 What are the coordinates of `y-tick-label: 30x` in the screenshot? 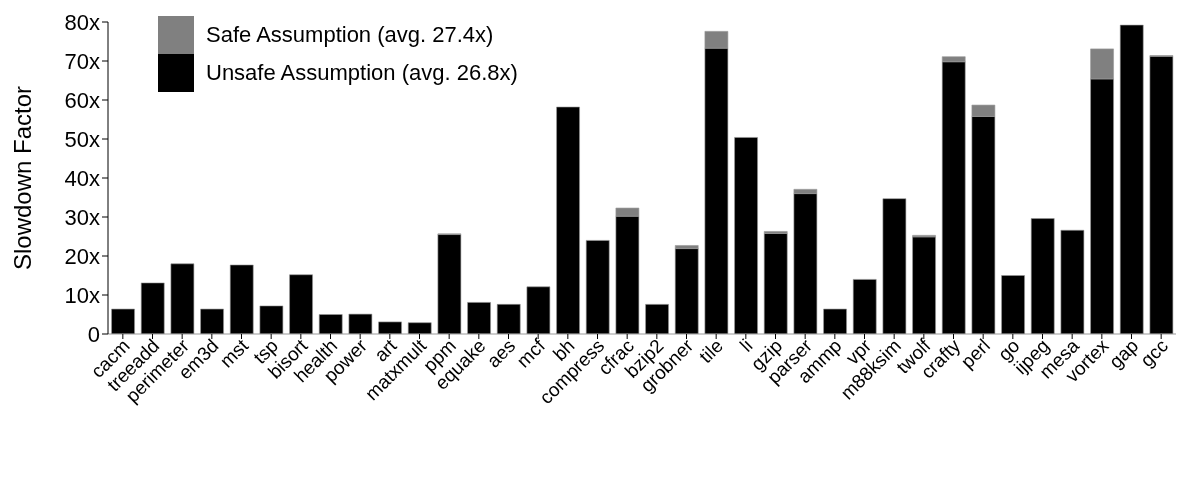 It's located at (82, 217).